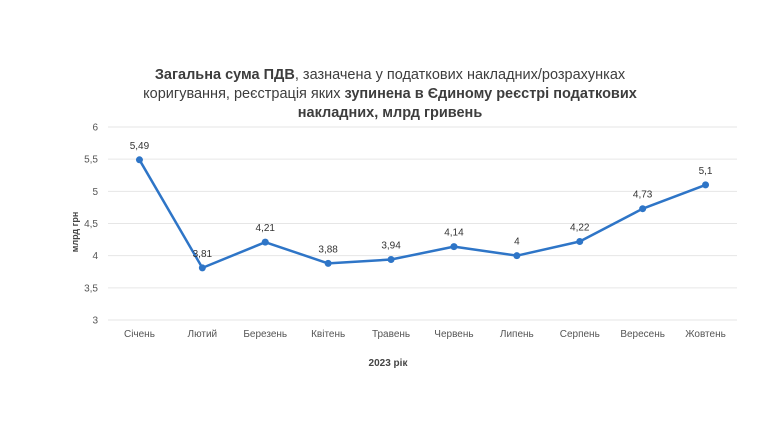 This screenshot has height=439, width=780. Describe the element at coordinates (140, 146) in the screenshot. I see `data-label: 5,49` at that location.